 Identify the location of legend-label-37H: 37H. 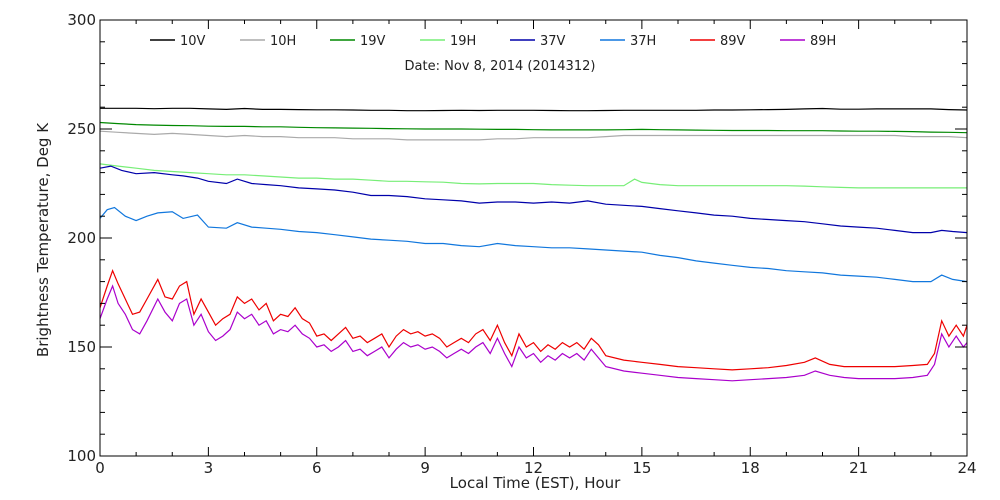
(643, 41).